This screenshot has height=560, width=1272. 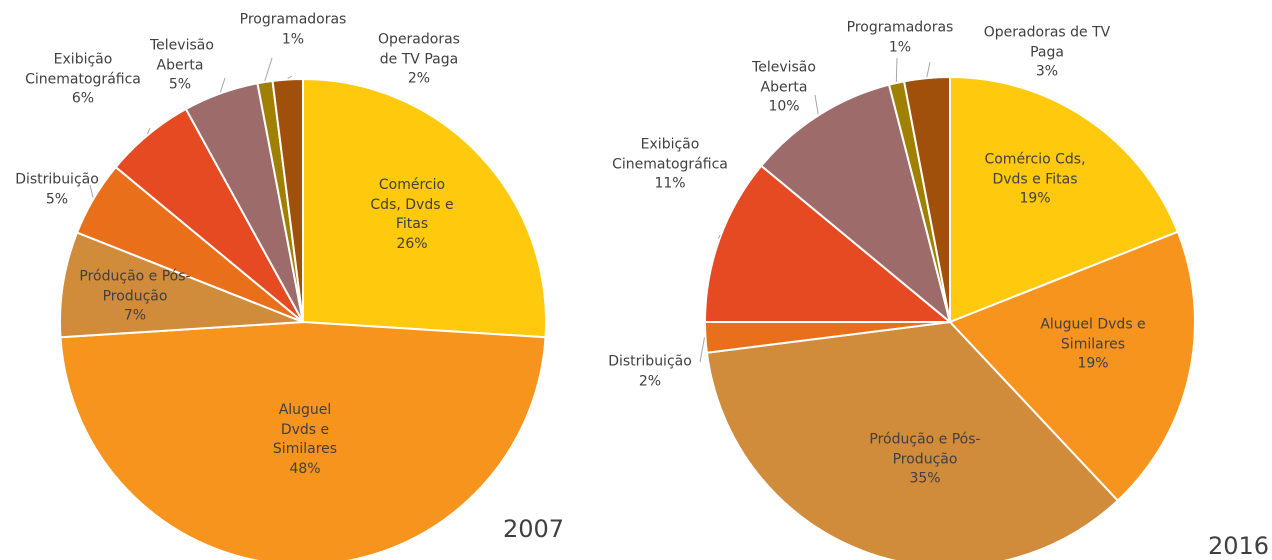 I want to click on slice-value: 10%, so click(x=784, y=106).